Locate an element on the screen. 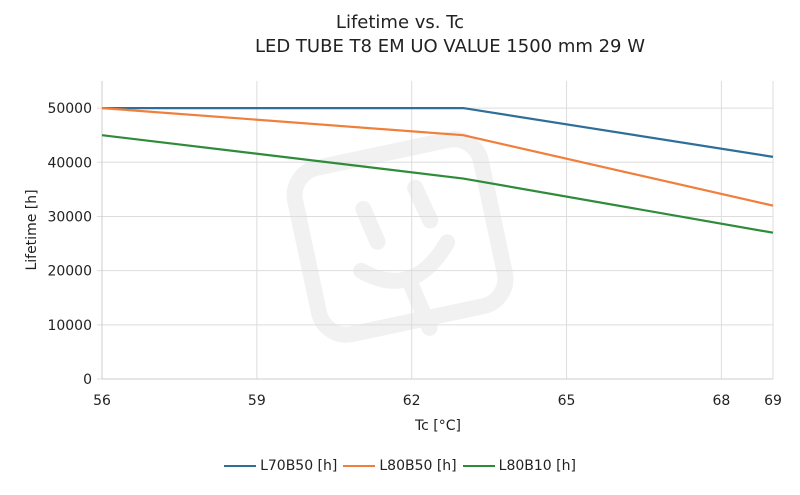 Image resolution: width=800 pixels, height=495 pixels. chart-legend: L70B50 [h] L80B50 [h] L80B10 [h] is located at coordinates (400, 466).